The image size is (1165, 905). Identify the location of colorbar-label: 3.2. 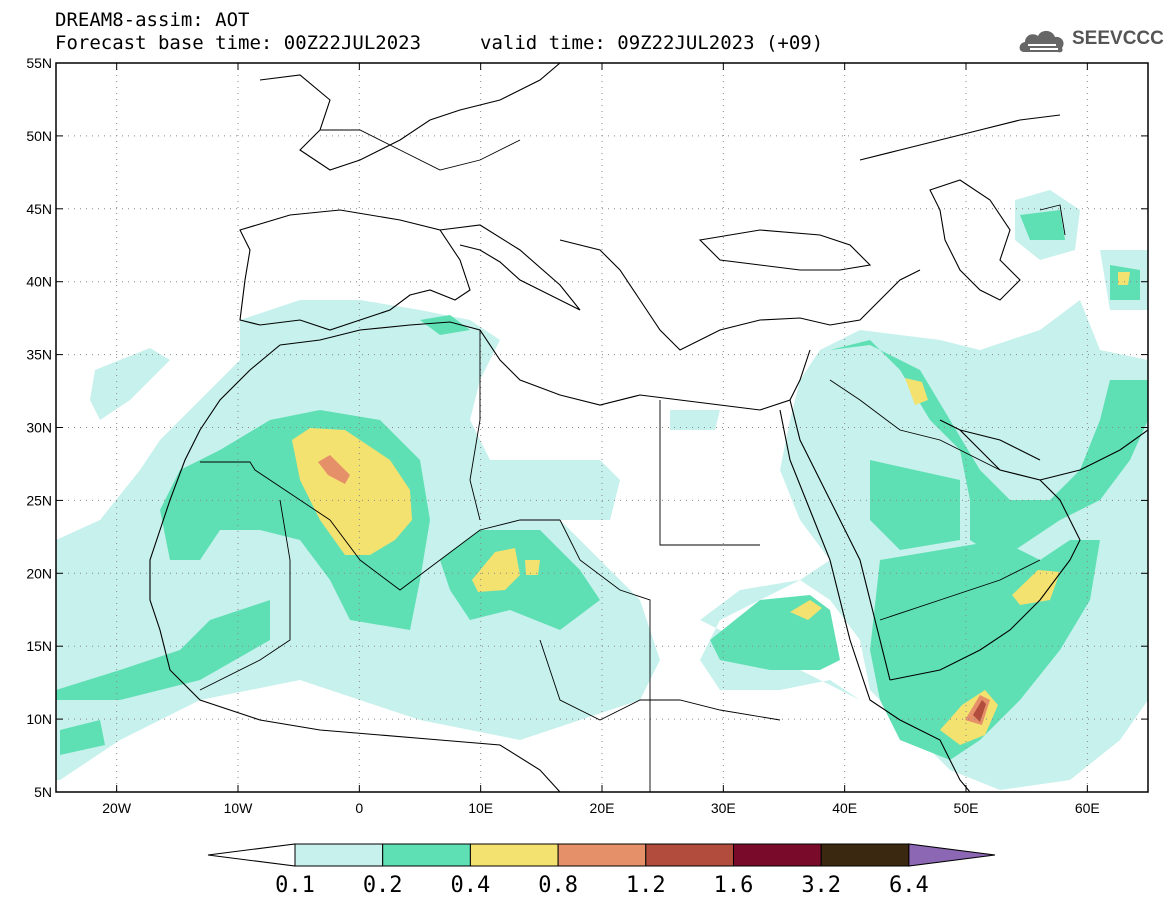
(821, 885).